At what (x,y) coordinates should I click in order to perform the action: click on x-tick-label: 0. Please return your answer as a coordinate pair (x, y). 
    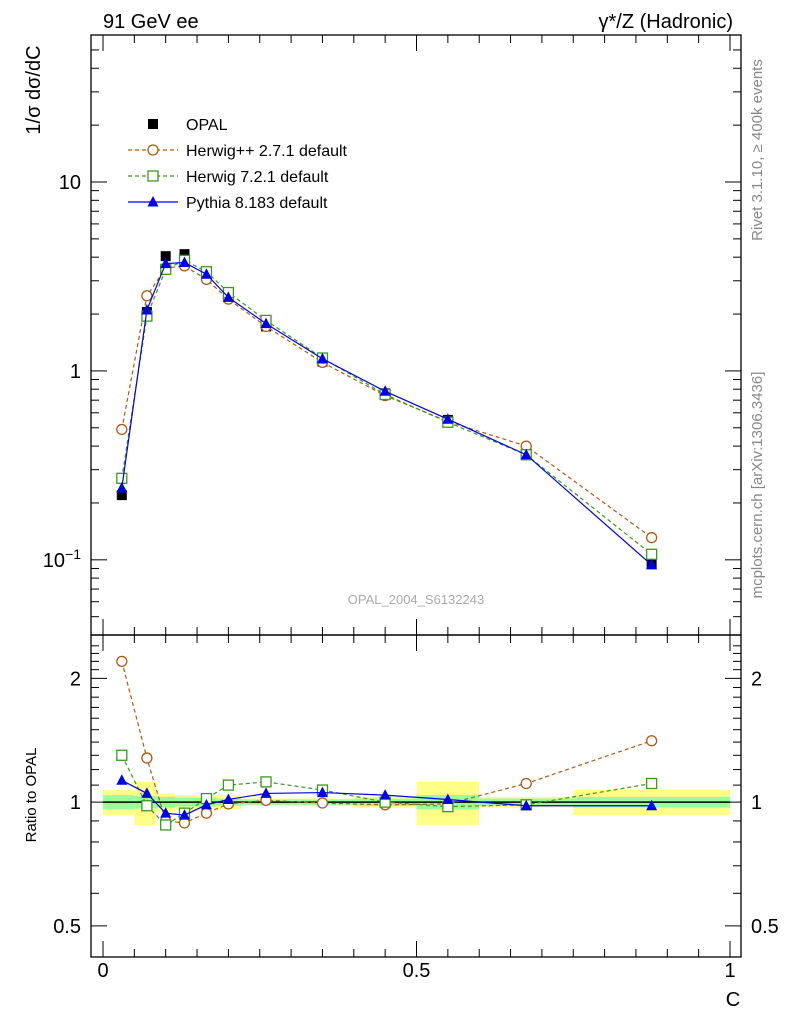
    Looking at the image, I should click on (102, 971).